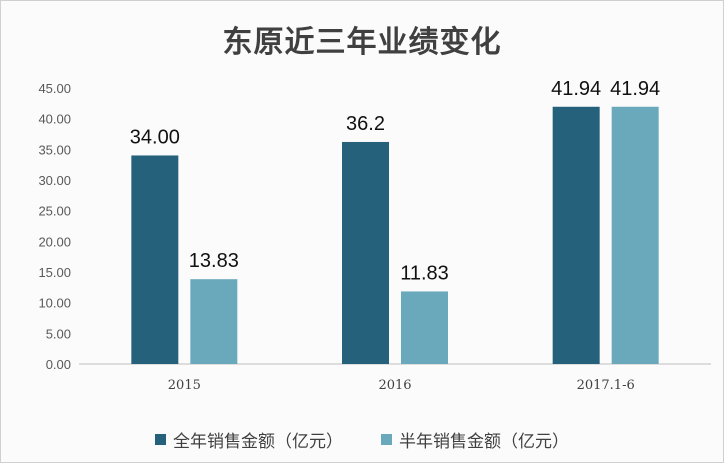 The width and height of the screenshot is (724, 463). I want to click on y-tick-label: 35.00, so click(54, 149).